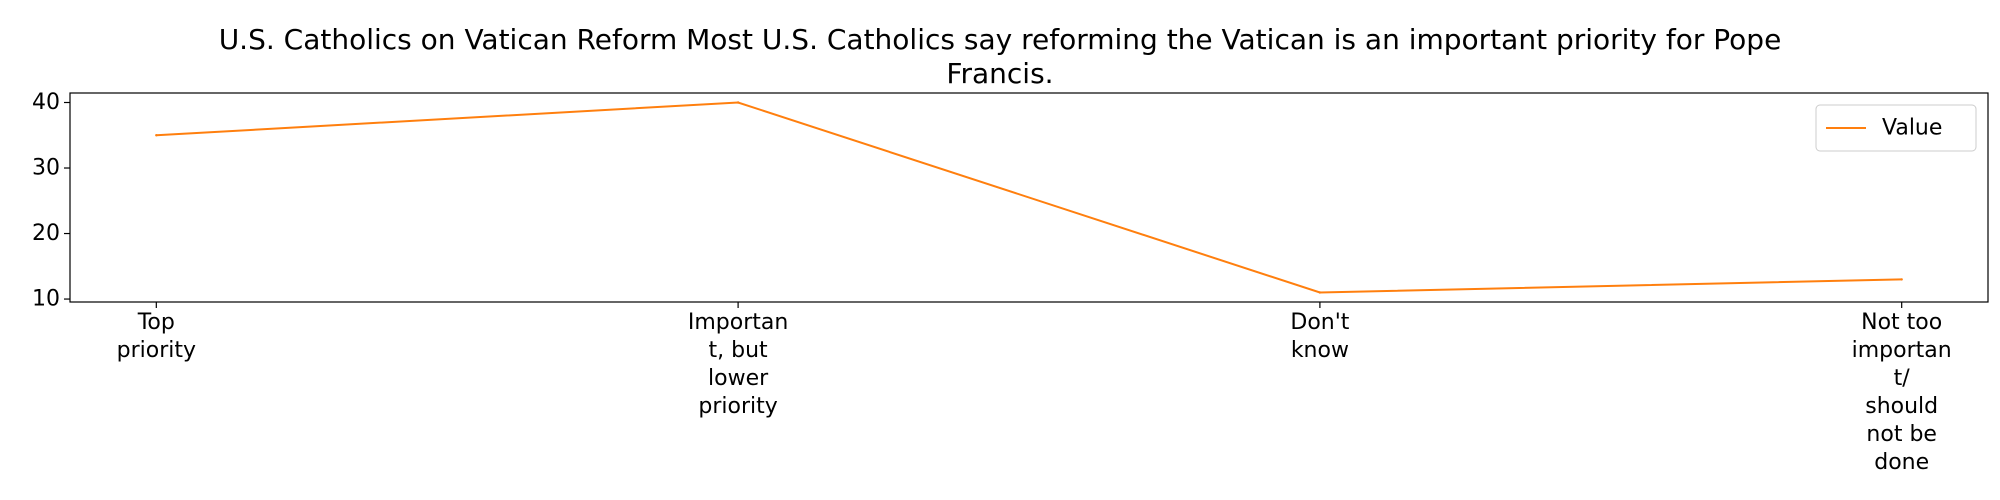  Describe the element at coordinates (46, 299) in the screenshot. I see `y-tick-label: 10` at that location.